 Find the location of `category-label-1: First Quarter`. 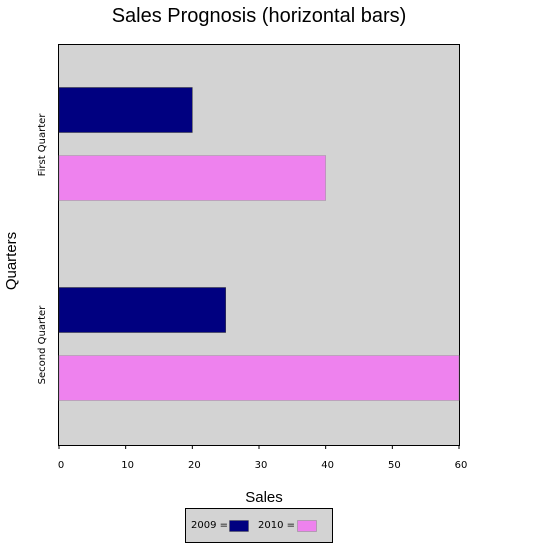

category-label-1: First Quarter is located at coordinates (42, 145).